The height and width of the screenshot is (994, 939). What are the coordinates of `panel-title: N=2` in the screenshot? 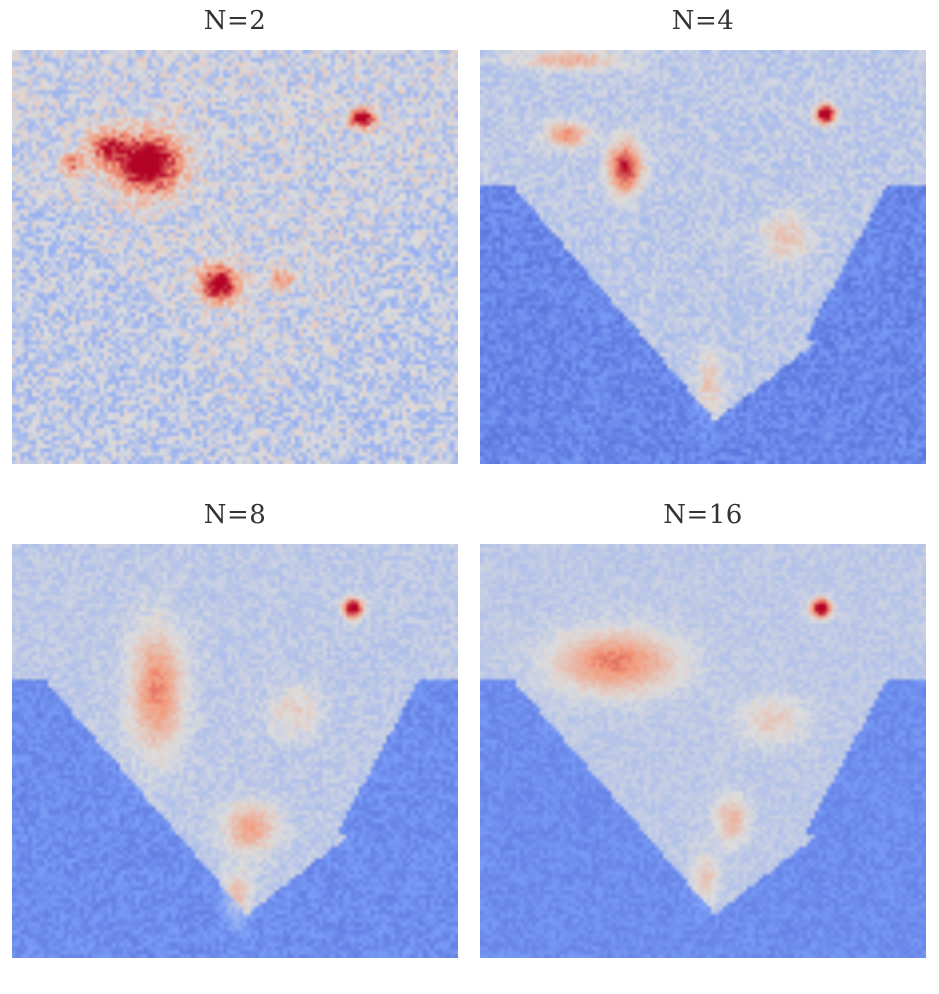 It's located at (235, 21).